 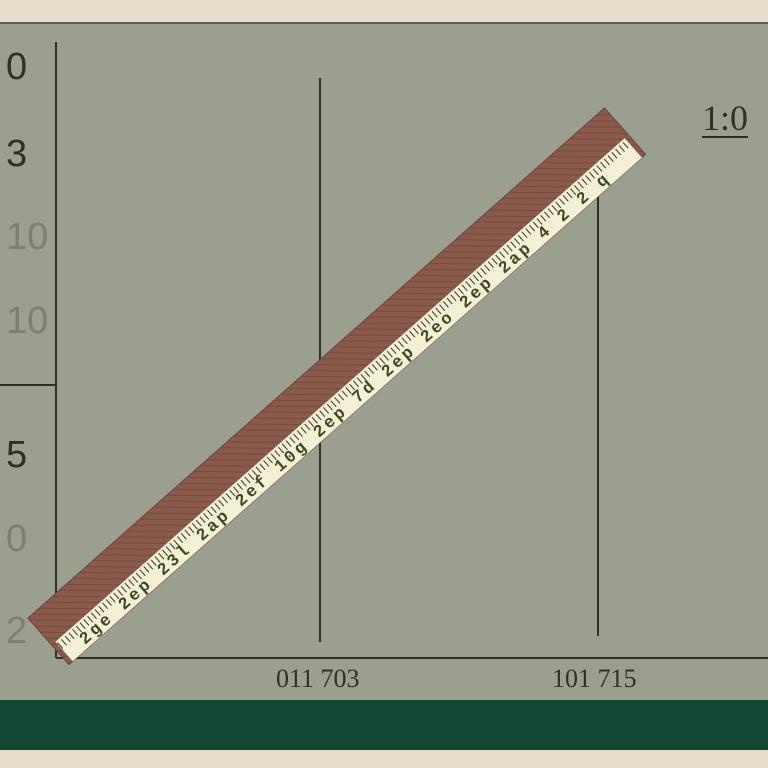 What do you see at coordinates (27, 321) in the screenshot?
I see `left-label-3: 10` at bounding box center [27, 321].